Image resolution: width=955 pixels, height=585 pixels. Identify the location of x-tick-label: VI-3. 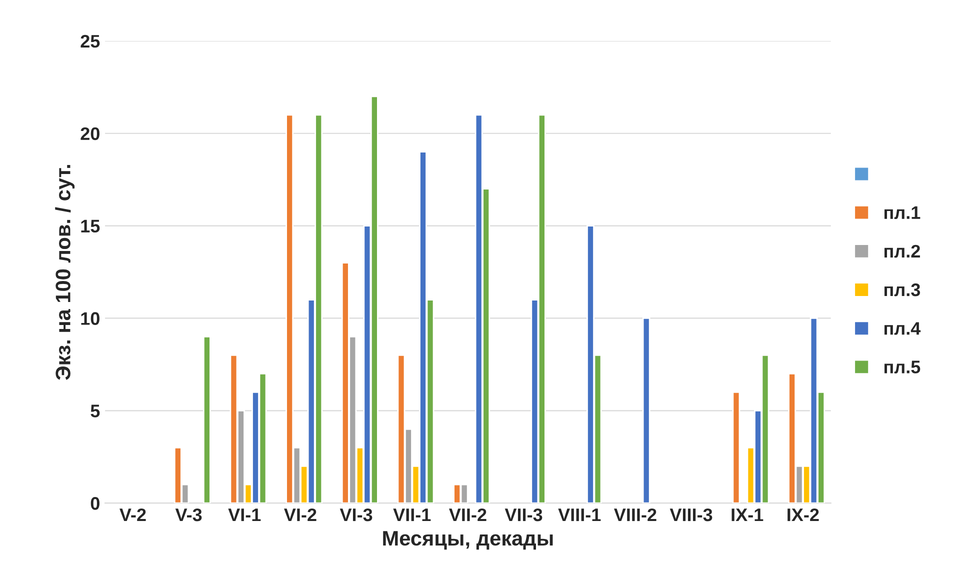
(356, 515).